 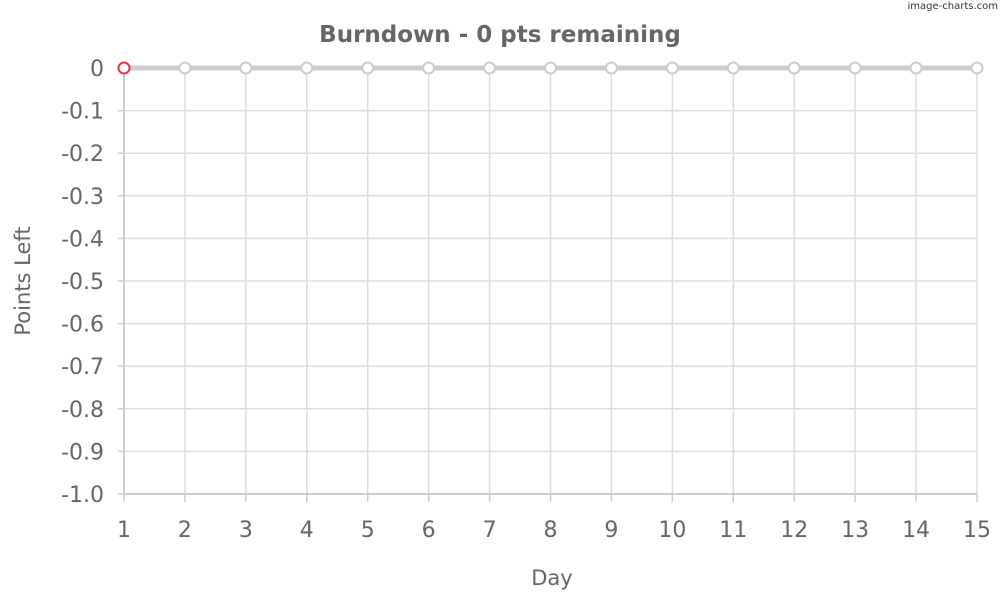 What do you see at coordinates (124, 530) in the screenshot?
I see `x-tick-label: 1` at bounding box center [124, 530].